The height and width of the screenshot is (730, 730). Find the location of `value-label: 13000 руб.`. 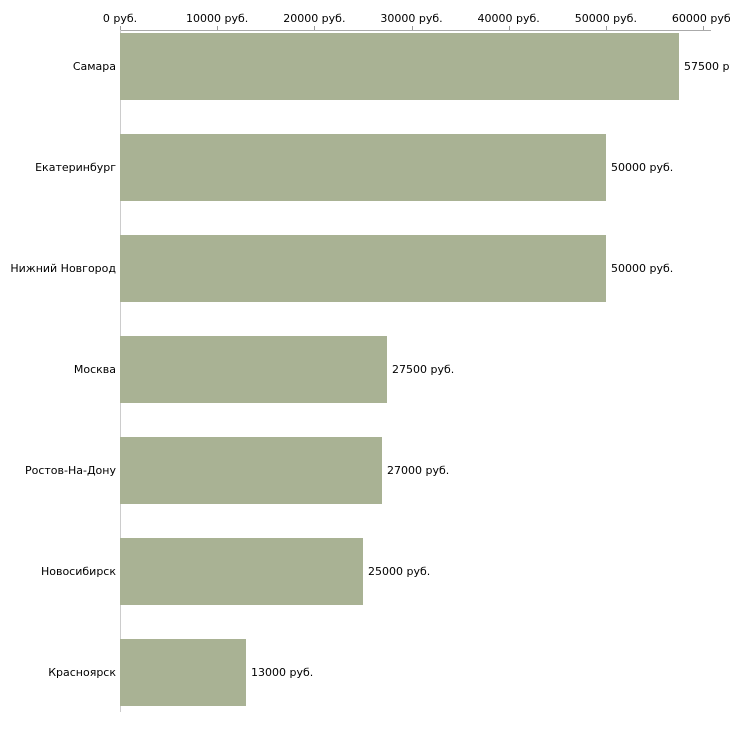

value-label: 13000 руб. is located at coordinates (282, 672).